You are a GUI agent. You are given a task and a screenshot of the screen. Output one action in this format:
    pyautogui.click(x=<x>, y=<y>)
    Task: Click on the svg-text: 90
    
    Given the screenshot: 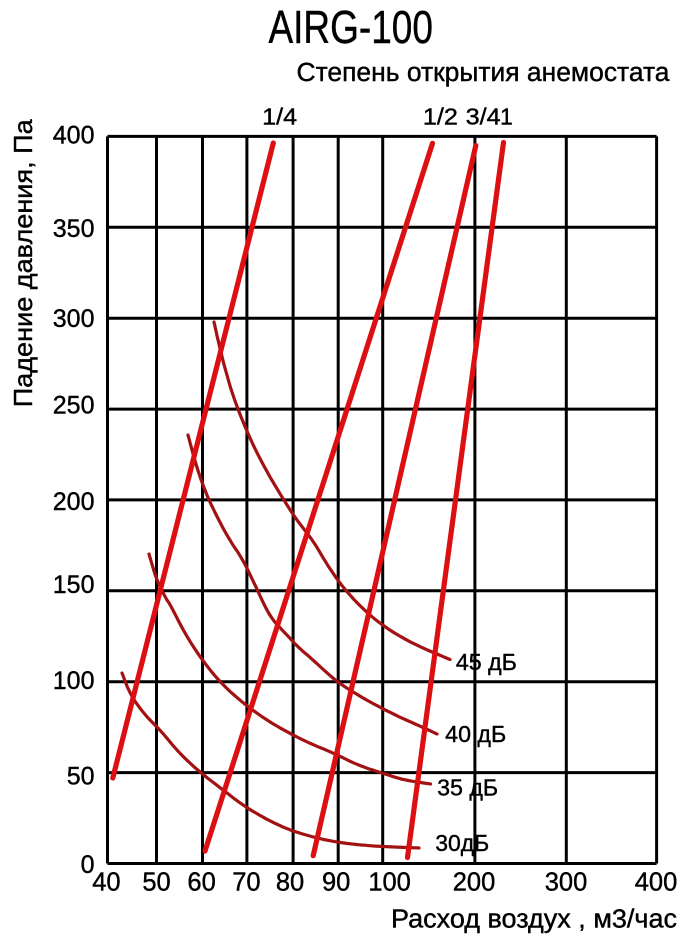 What is the action you would take?
    pyautogui.click(x=336, y=883)
    